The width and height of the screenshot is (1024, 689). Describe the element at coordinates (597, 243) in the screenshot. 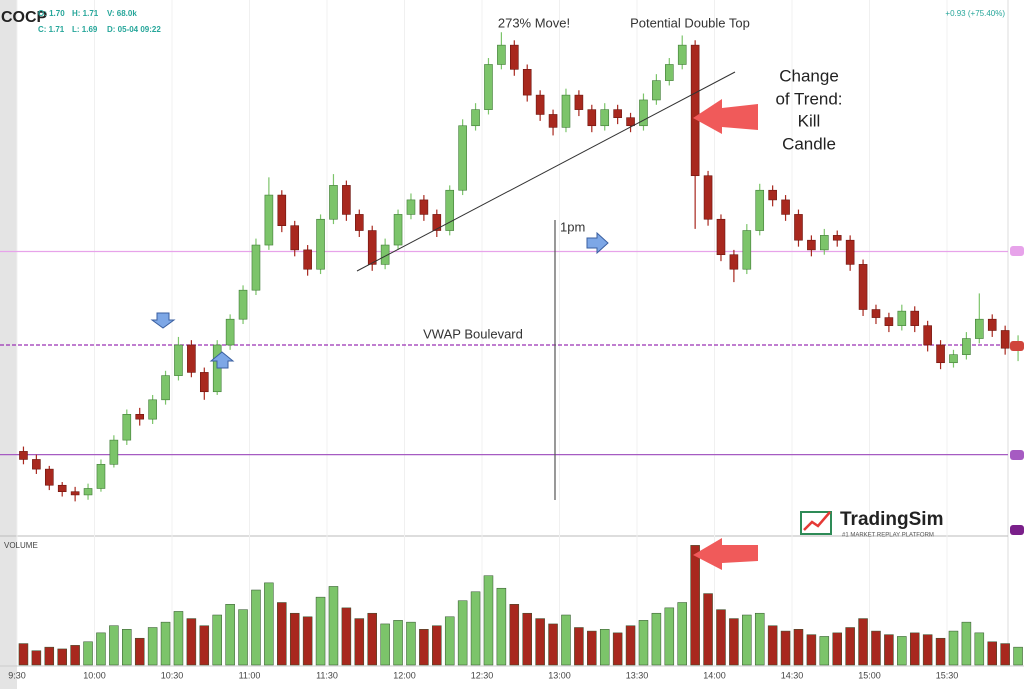

I see `blue-arrow-right` at that location.